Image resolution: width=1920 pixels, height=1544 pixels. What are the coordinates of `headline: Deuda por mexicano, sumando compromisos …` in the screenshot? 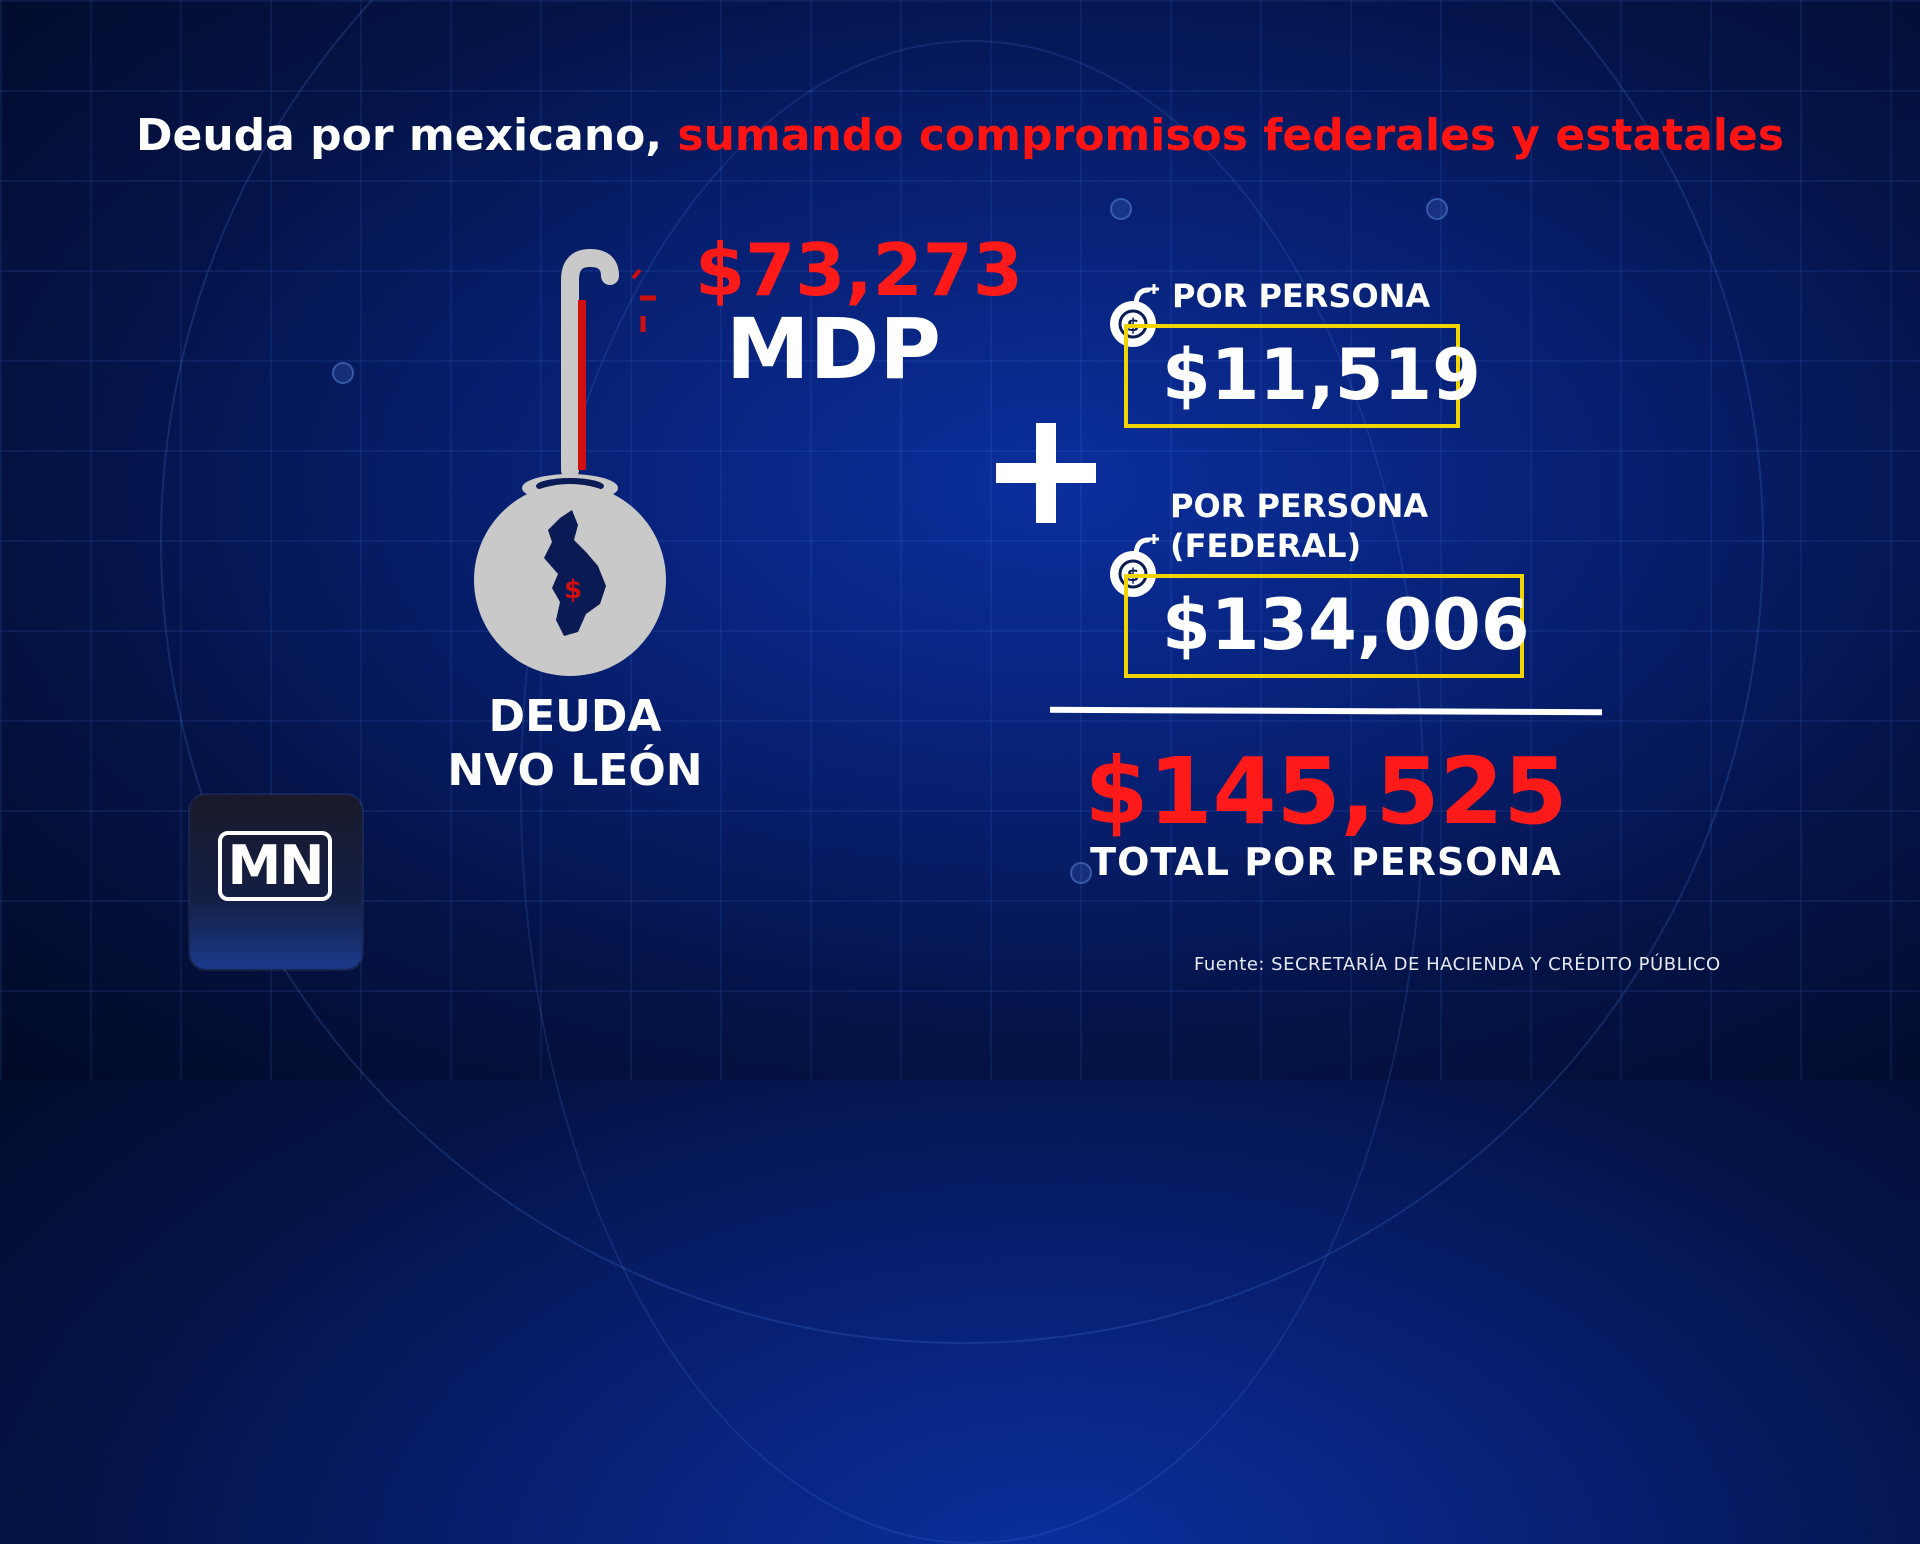 It's located at (960, 135).